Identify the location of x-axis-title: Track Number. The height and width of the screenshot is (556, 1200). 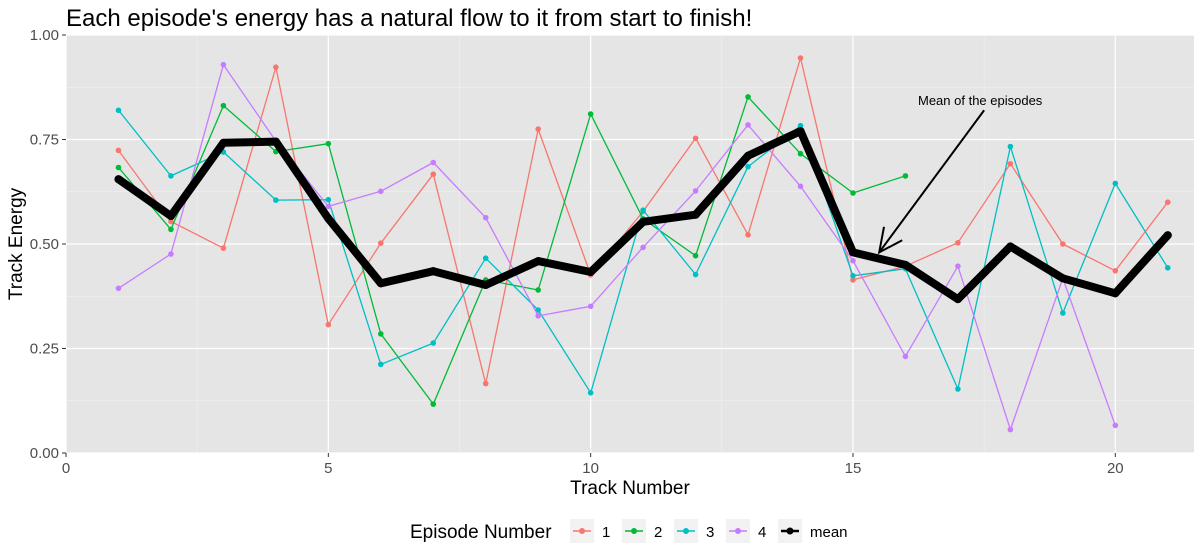
(630, 488).